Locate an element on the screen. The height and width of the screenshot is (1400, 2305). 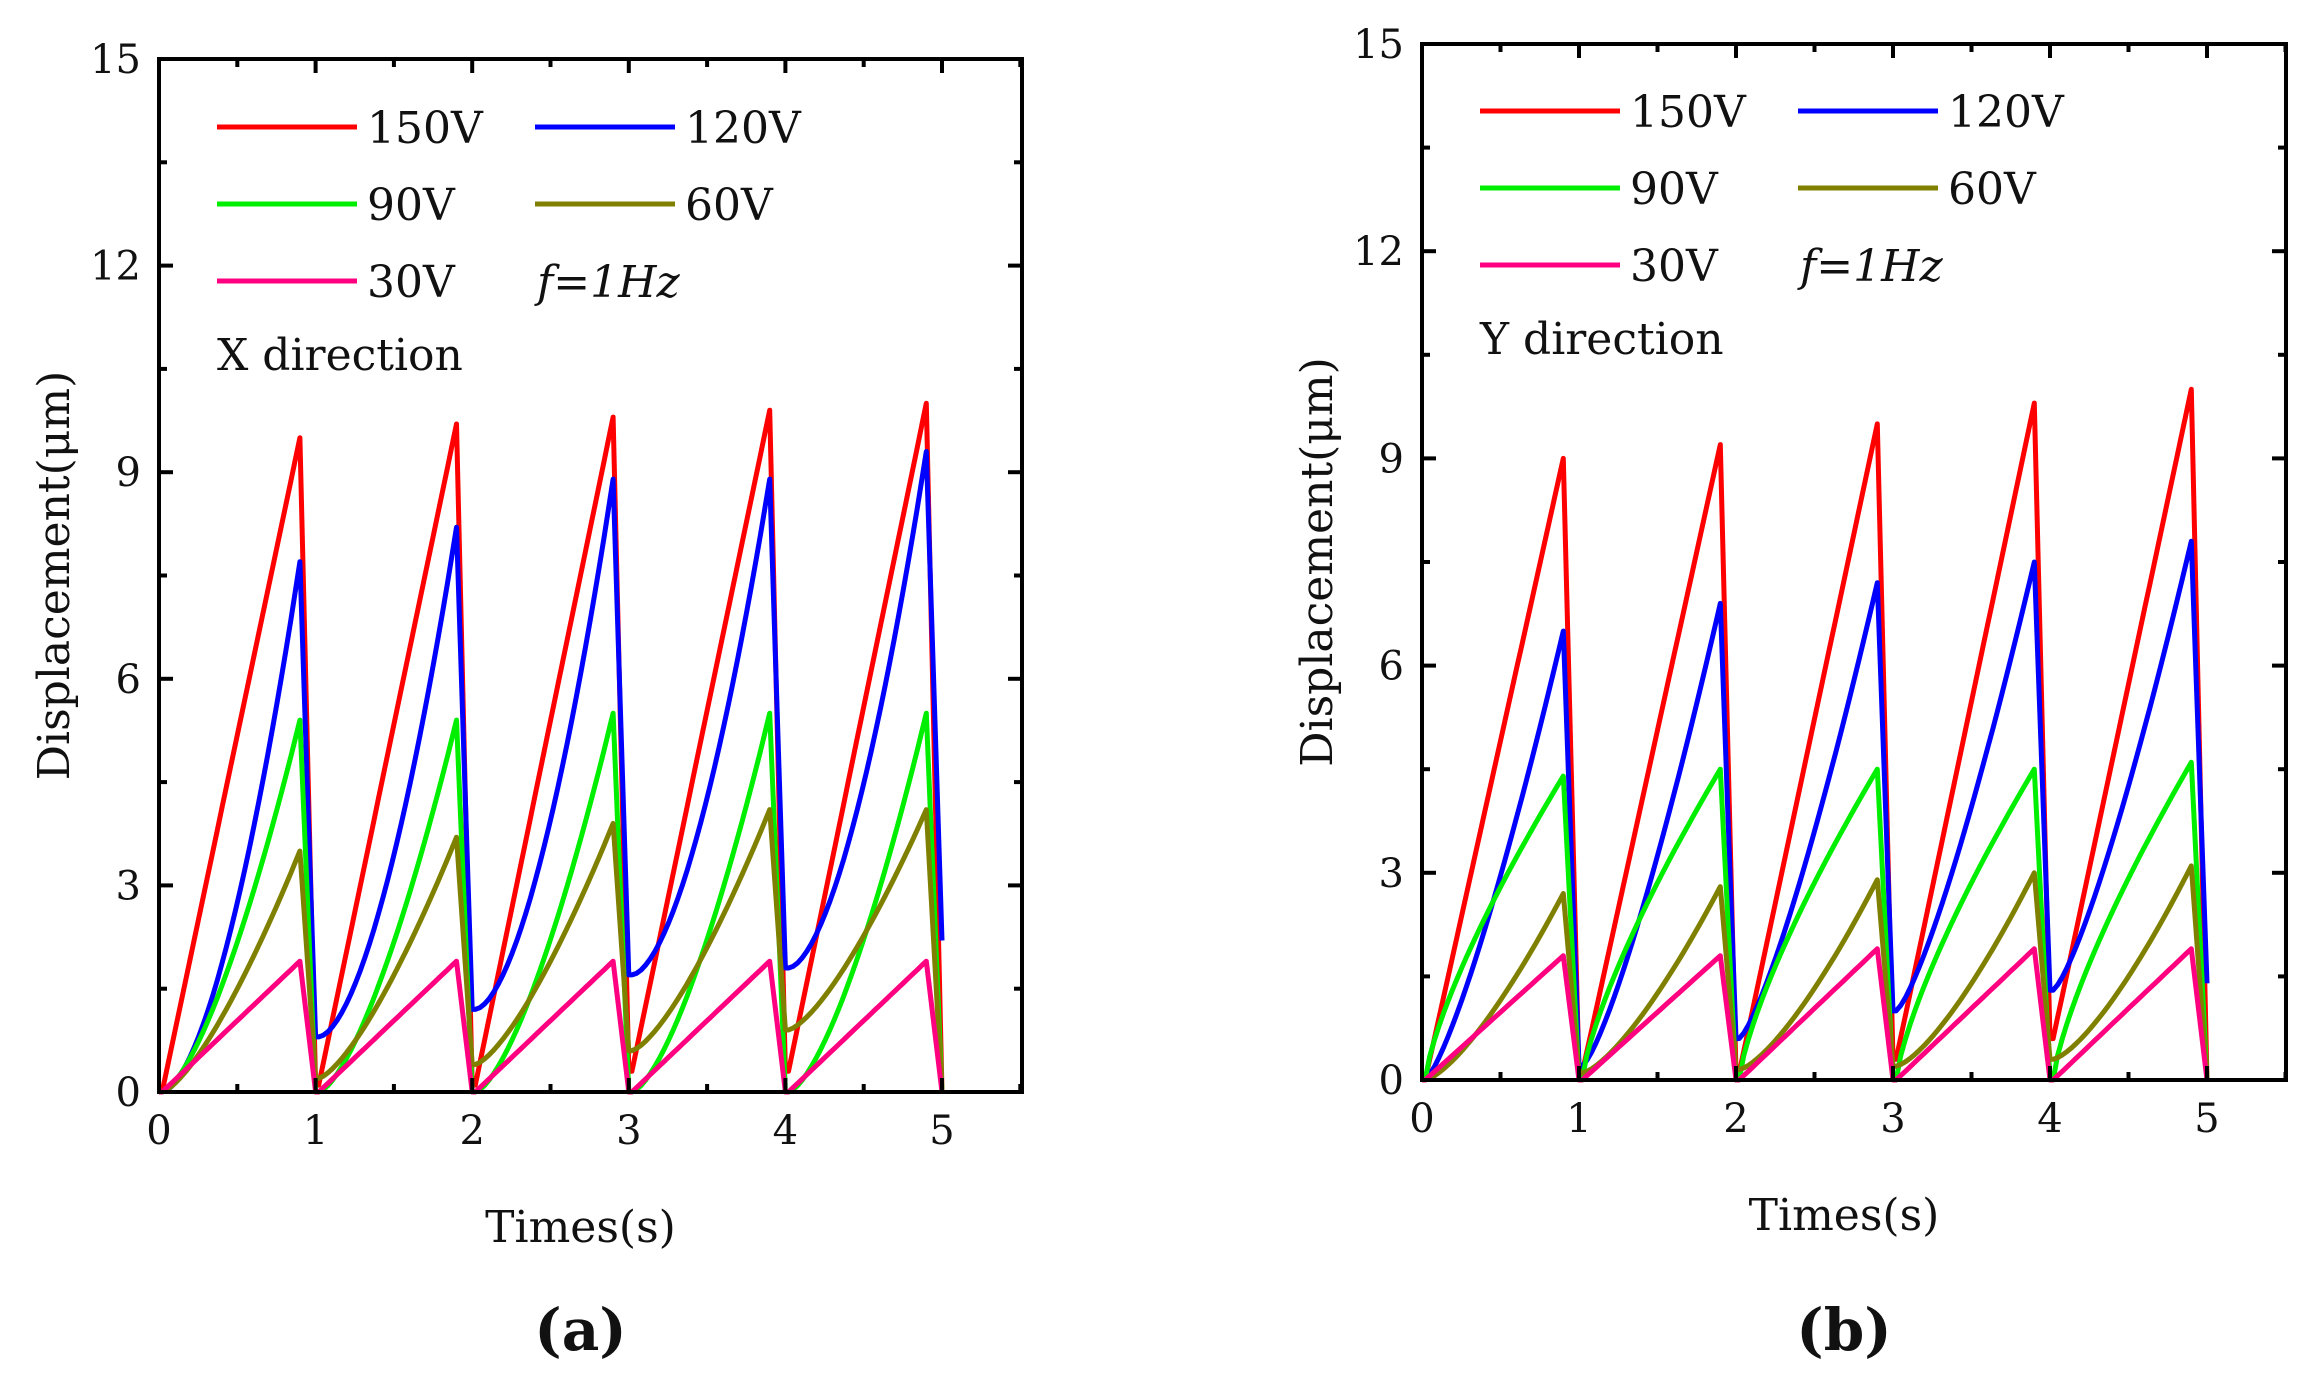
direction-annotation: X direction is located at coordinates (340, 355).